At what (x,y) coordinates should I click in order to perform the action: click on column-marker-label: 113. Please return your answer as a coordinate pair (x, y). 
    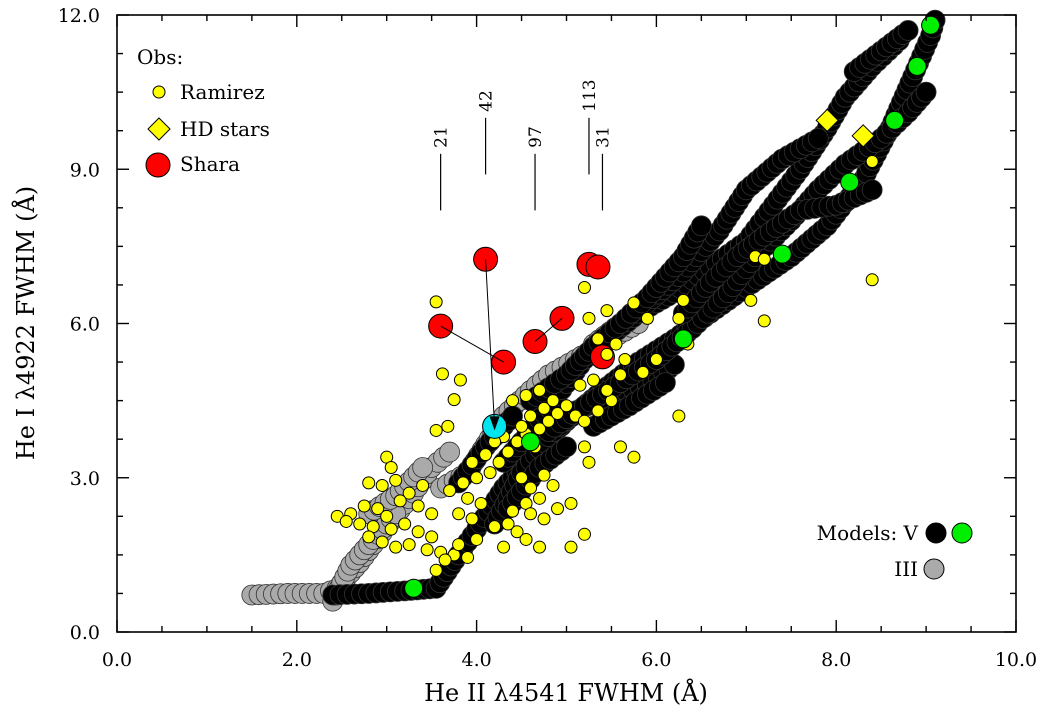
    Looking at the image, I should click on (590, 95).